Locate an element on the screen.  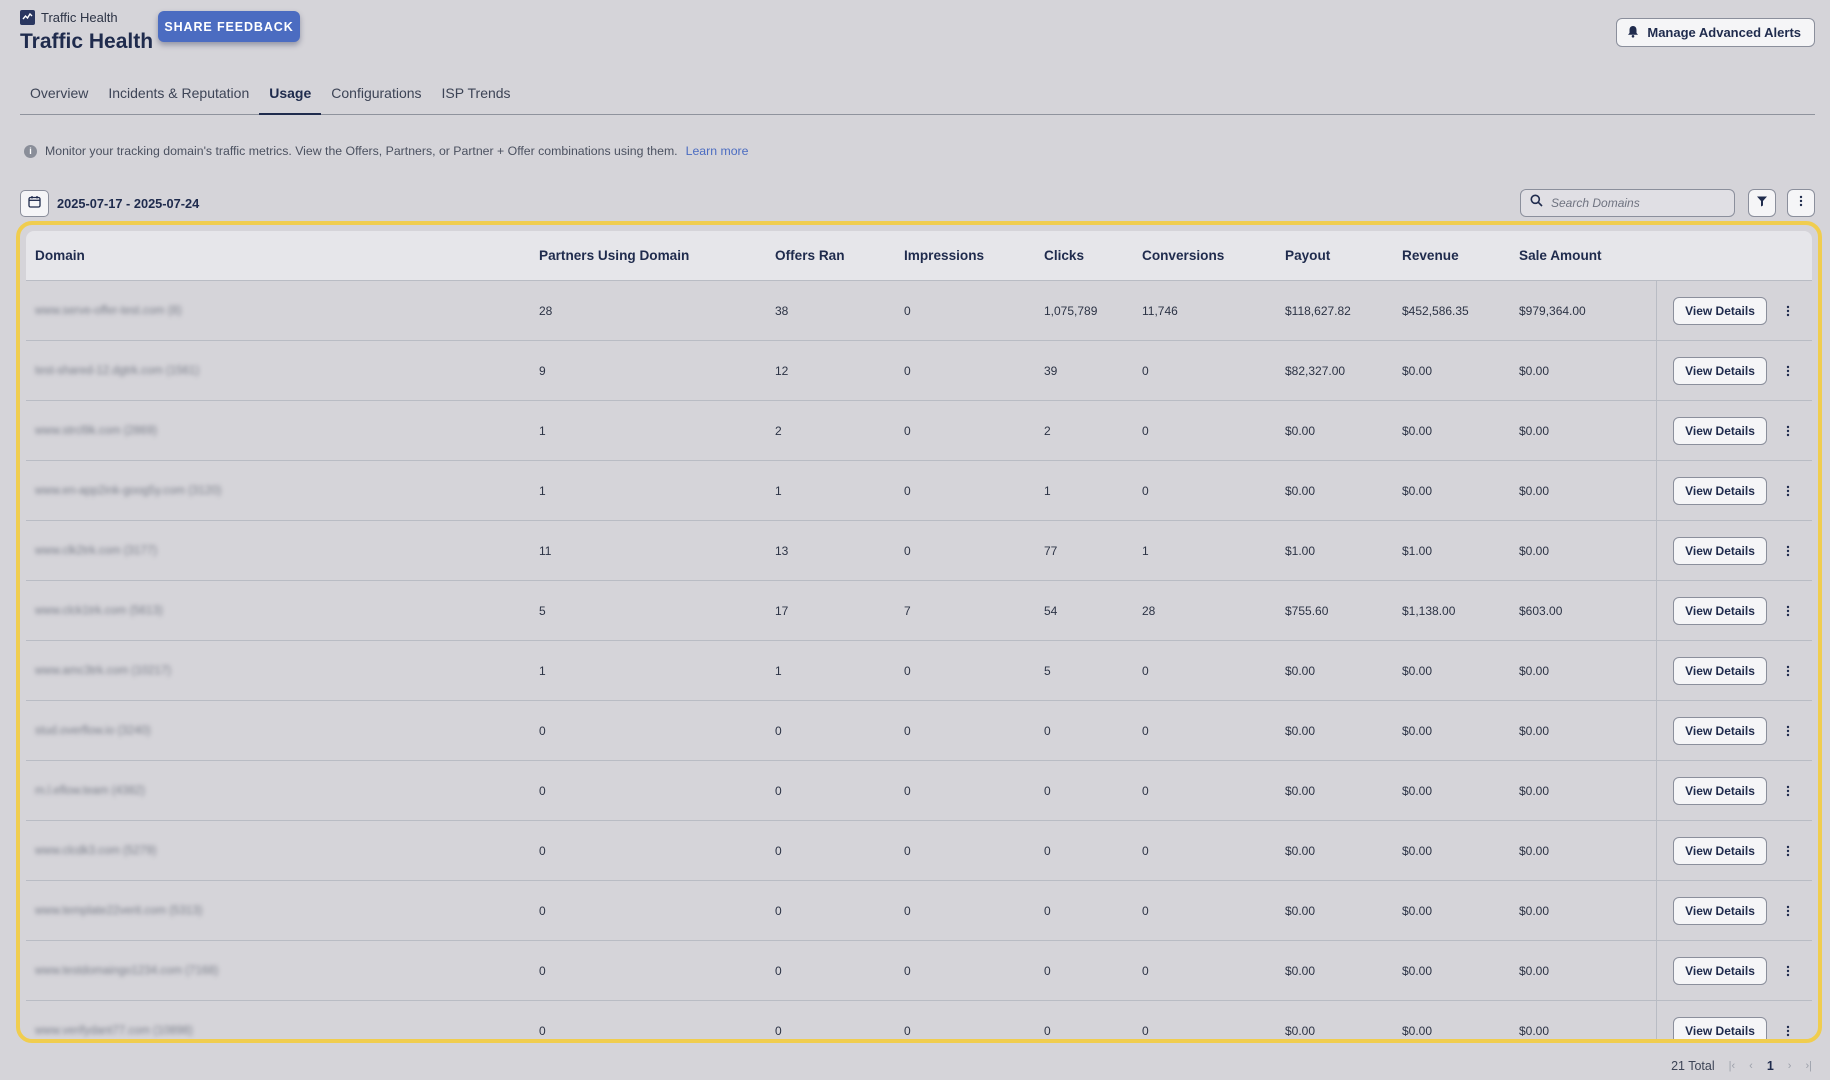
current-page: 1 is located at coordinates (1770, 1066).